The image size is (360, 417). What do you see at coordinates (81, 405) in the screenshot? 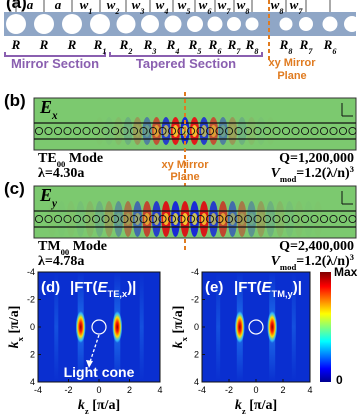
I see `x-axis-label-part: k` at bounding box center [81, 405].